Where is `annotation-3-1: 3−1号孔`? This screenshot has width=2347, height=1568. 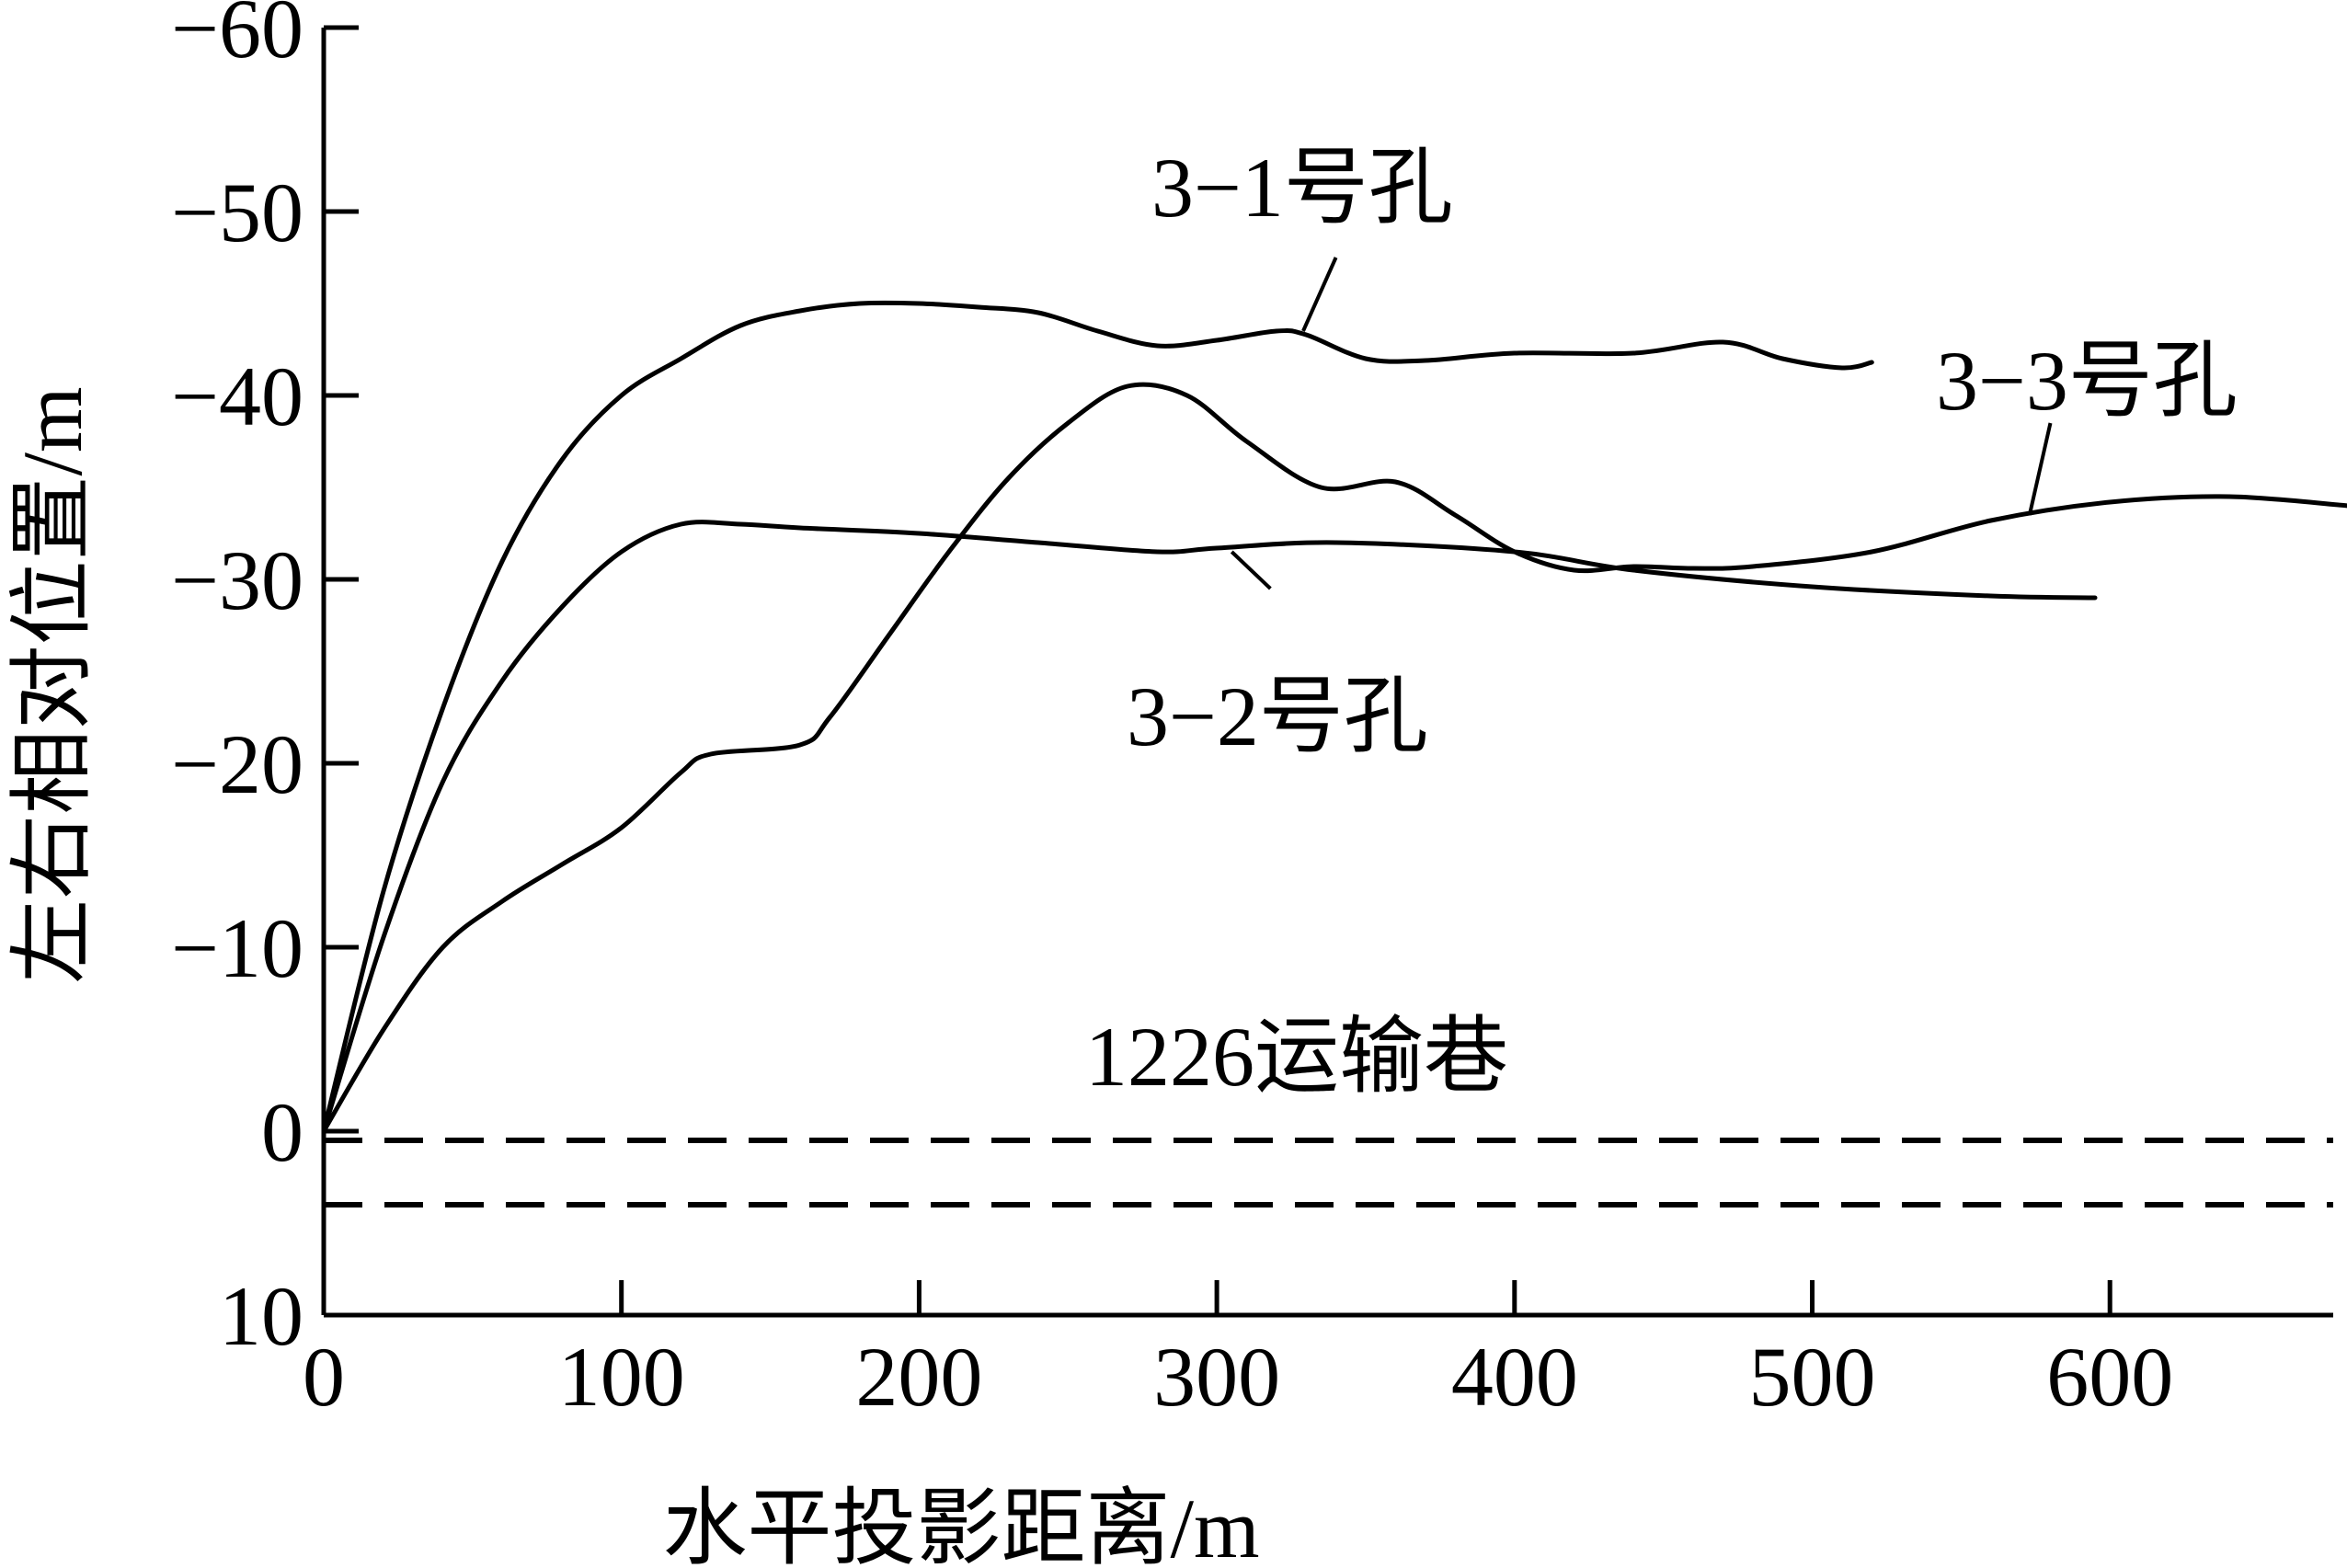
annotation-3-1: 3−1号孔 is located at coordinates (1302, 188).